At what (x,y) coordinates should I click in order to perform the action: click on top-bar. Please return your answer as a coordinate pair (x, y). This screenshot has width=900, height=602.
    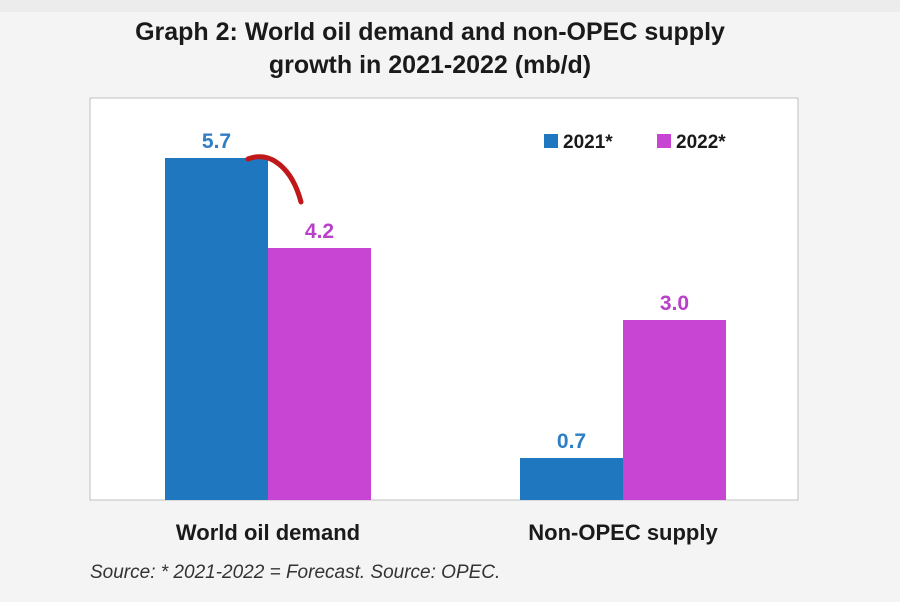
    Looking at the image, I should click on (450, 6).